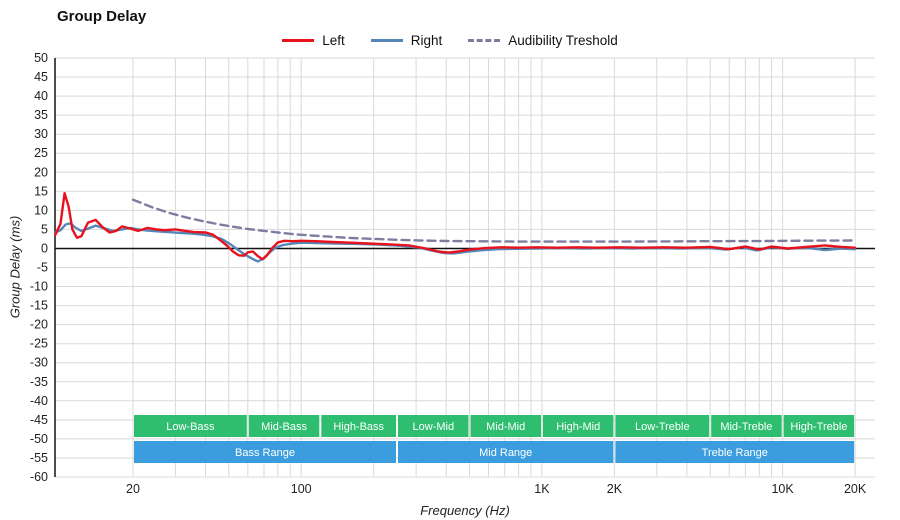 The image size is (900, 520). Describe the element at coordinates (39, 344) in the screenshot. I see `y-tick-label: -25` at that location.